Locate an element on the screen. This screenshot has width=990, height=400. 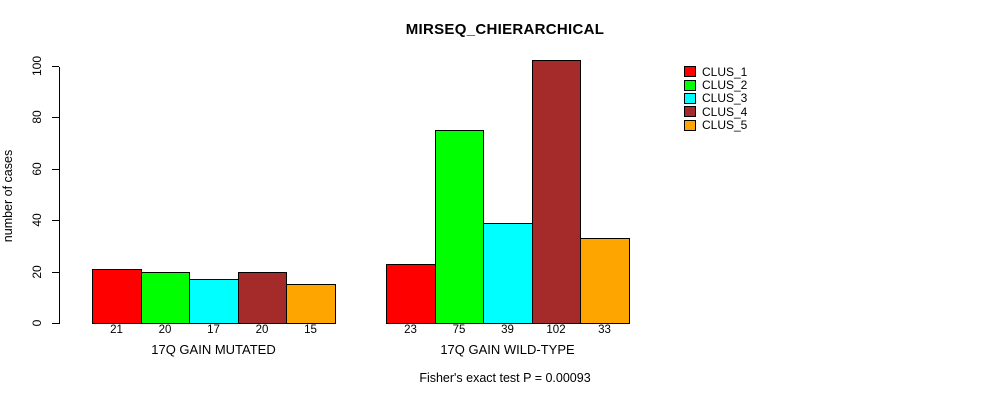
legend-label: CLUS_3 is located at coordinates (725, 98).